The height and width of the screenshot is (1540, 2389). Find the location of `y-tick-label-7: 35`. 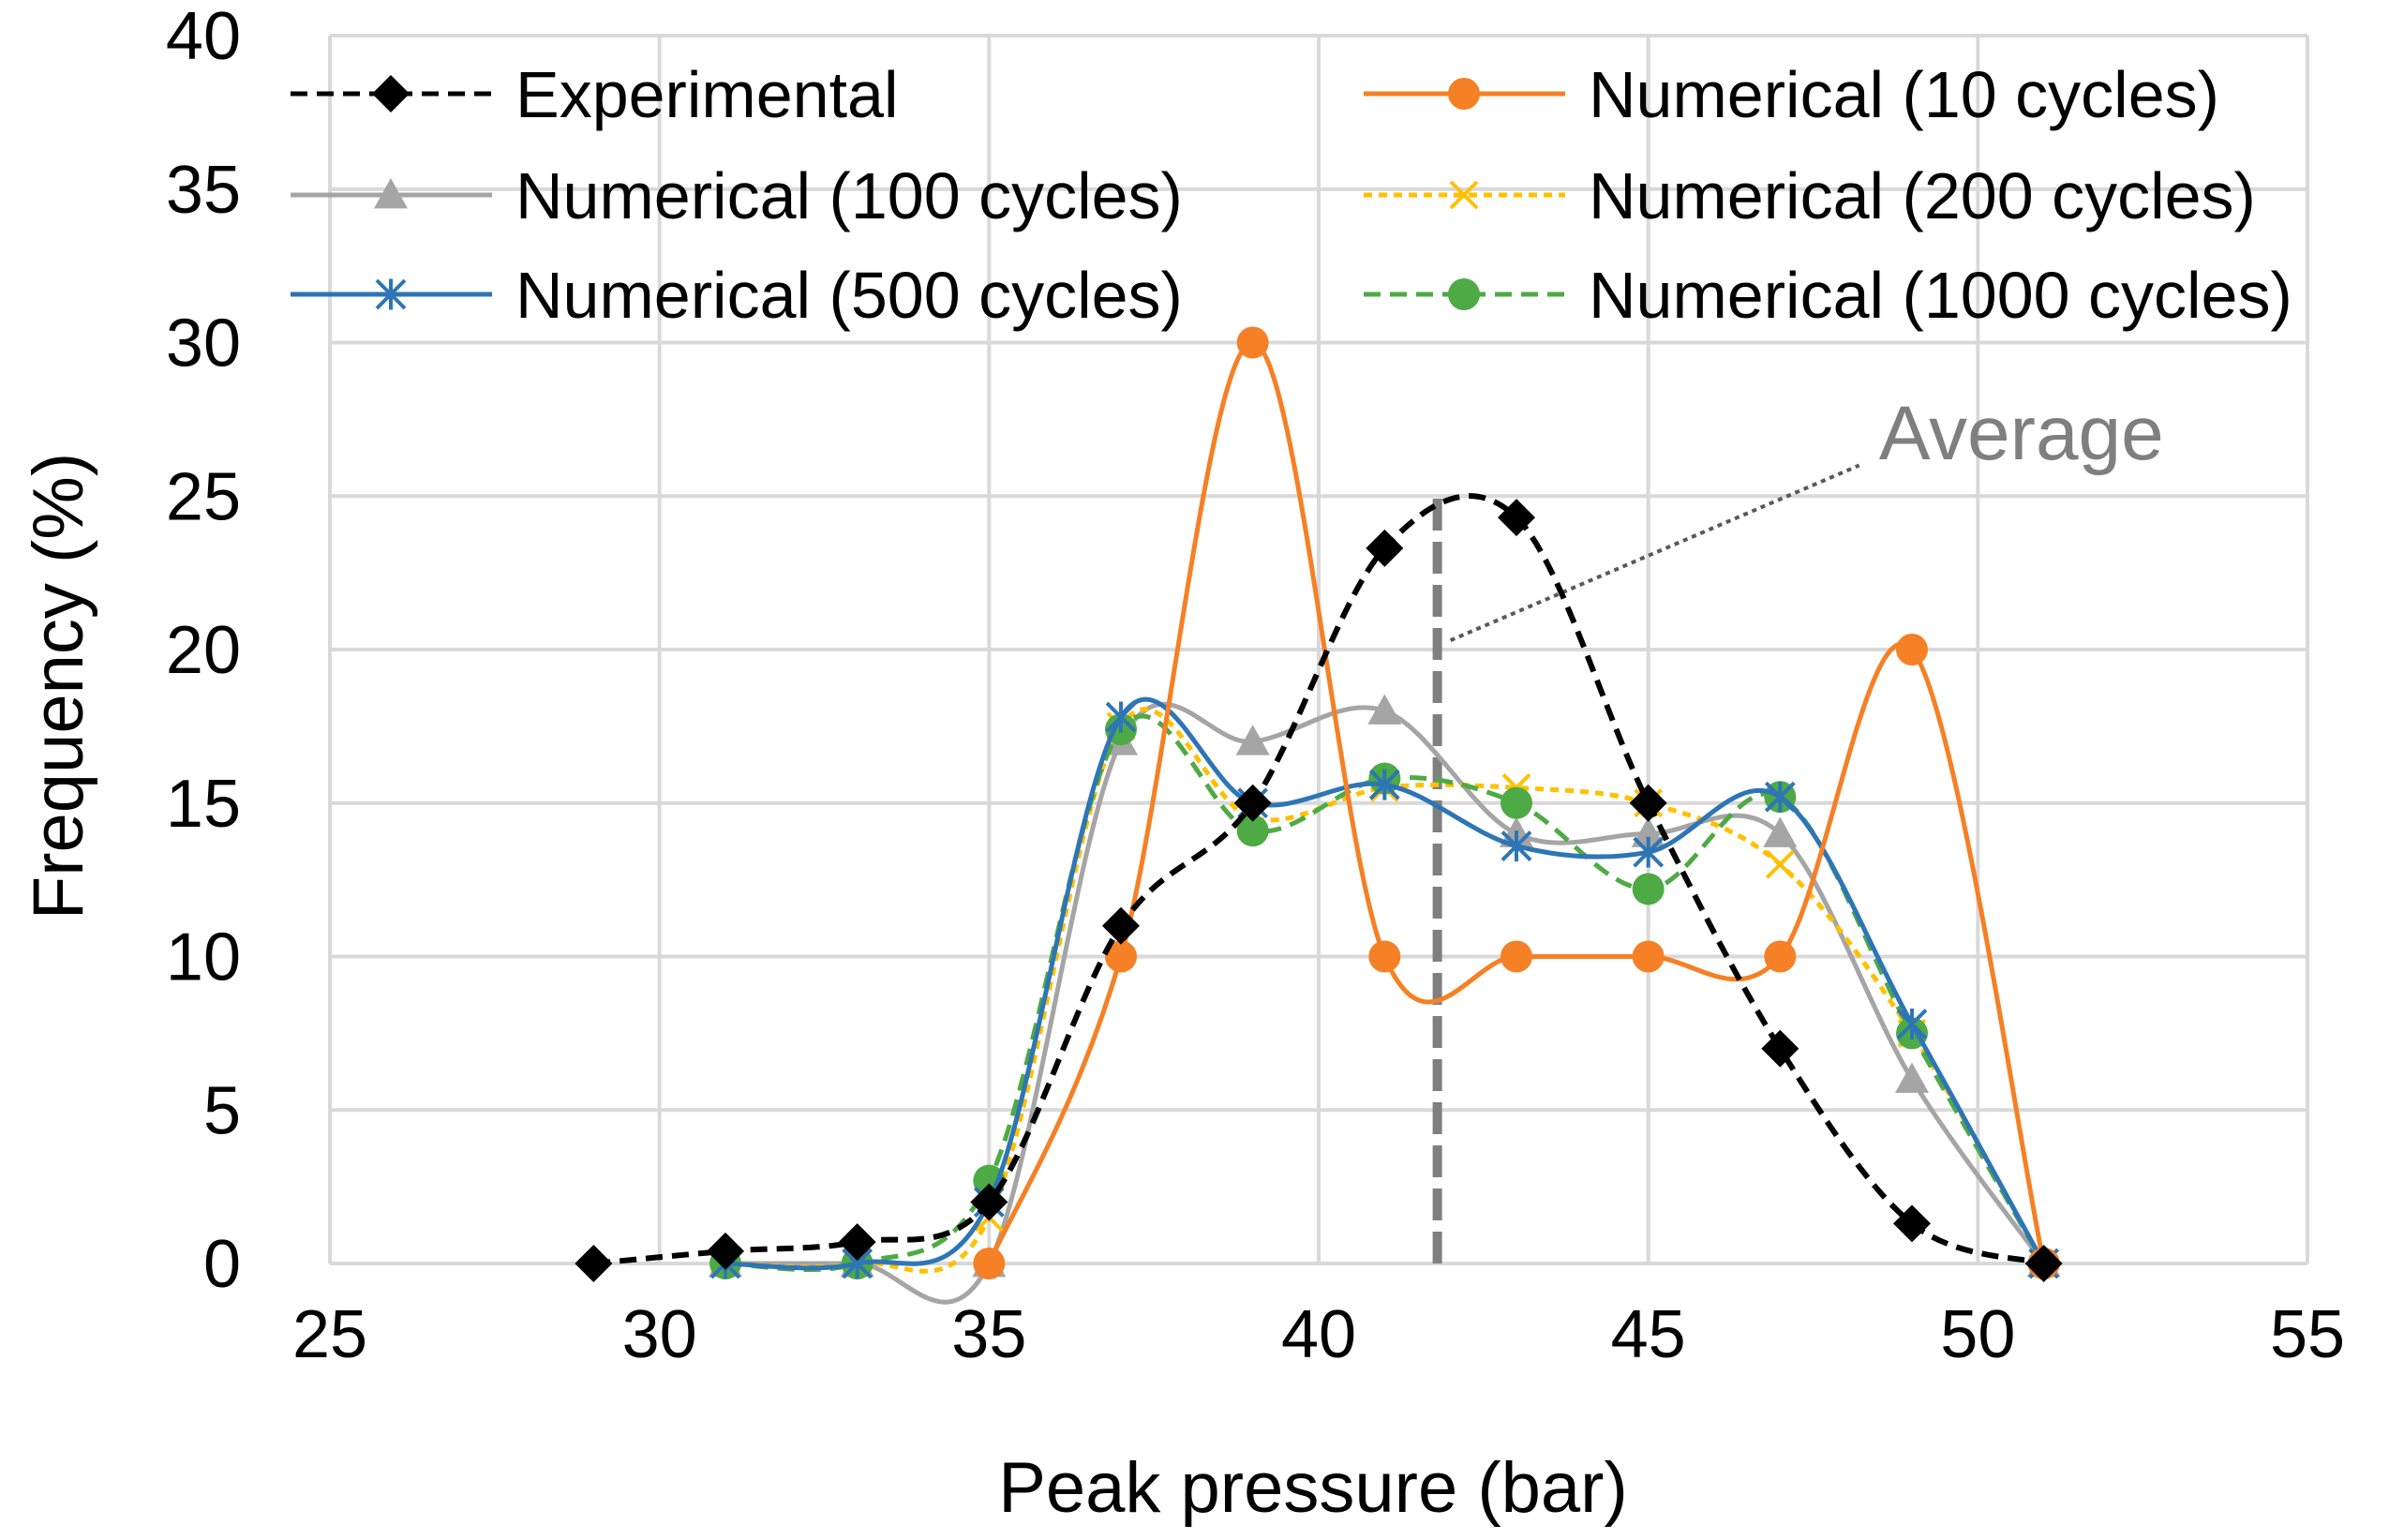

y-tick-label-7: 35 is located at coordinates (203, 190).